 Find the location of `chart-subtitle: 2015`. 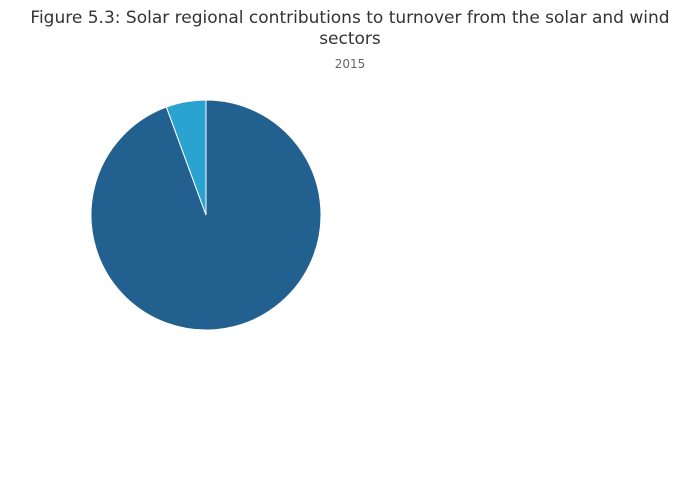

chart-subtitle: 2015 is located at coordinates (350, 64).